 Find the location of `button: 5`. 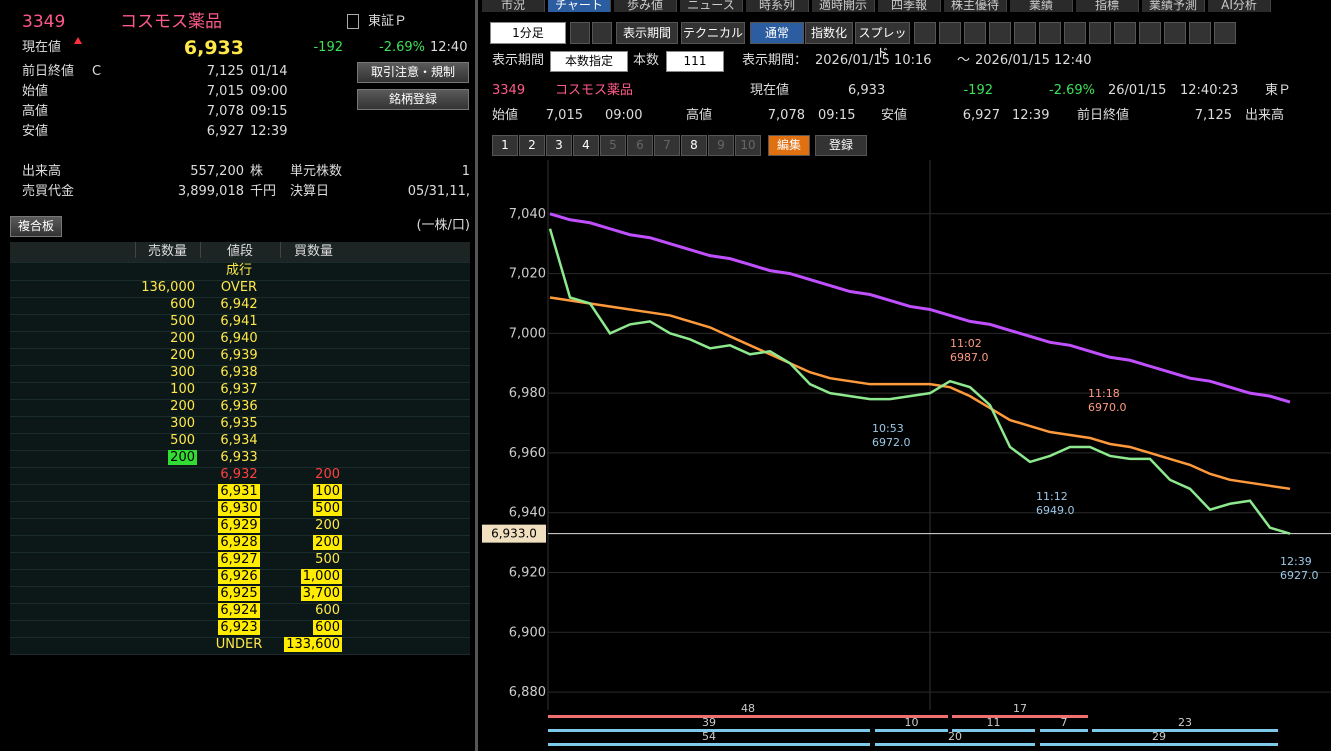

button: 5 is located at coordinates (613, 145).